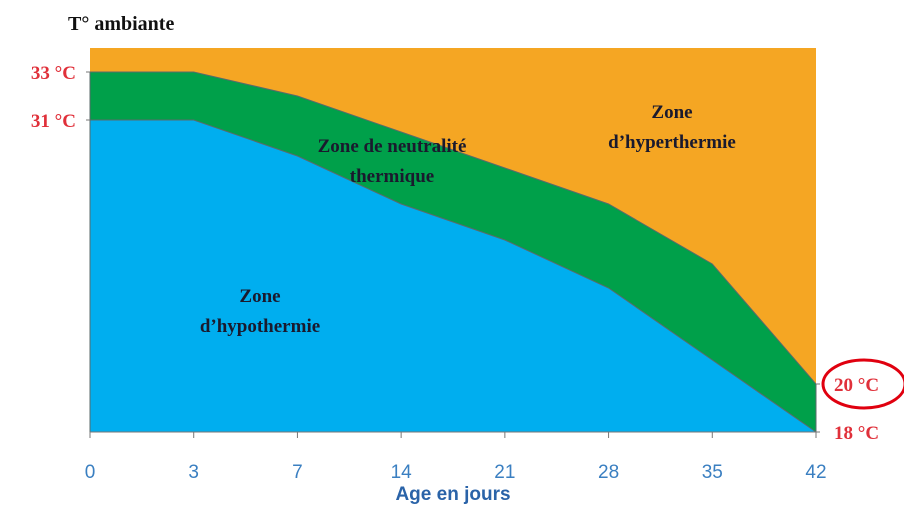 The image size is (904, 509). What do you see at coordinates (193, 472) in the screenshot?
I see `x-tick-label: 3` at bounding box center [193, 472].